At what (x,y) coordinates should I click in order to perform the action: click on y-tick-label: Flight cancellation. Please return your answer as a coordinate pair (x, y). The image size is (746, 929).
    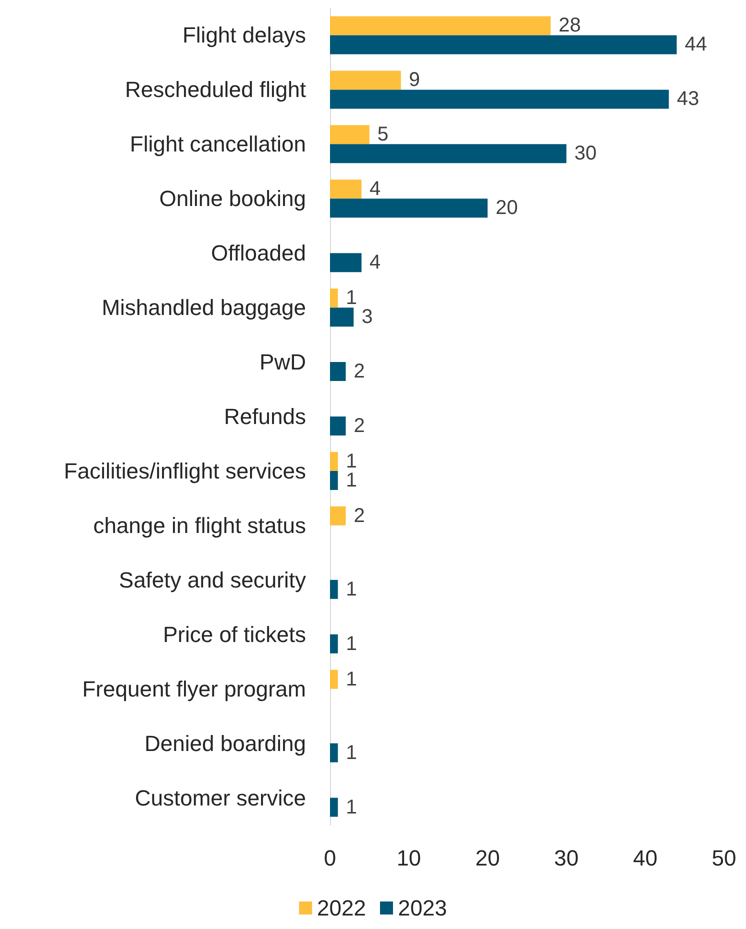
    Looking at the image, I should click on (218, 144).